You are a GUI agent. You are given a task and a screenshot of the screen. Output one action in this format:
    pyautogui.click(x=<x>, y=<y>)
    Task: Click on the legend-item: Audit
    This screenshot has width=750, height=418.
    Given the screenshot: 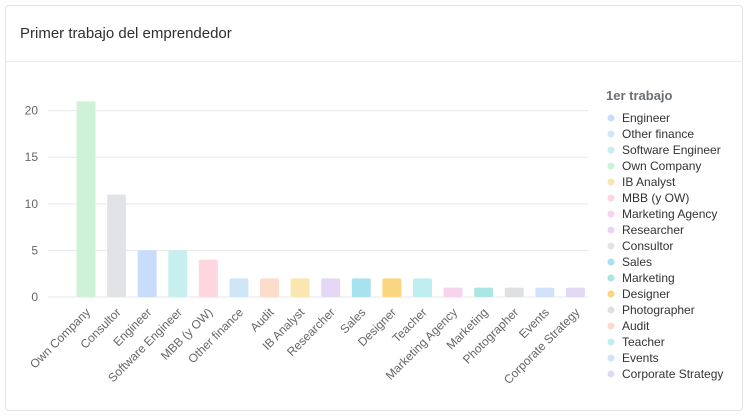 What is the action you would take?
    pyautogui.click(x=636, y=326)
    